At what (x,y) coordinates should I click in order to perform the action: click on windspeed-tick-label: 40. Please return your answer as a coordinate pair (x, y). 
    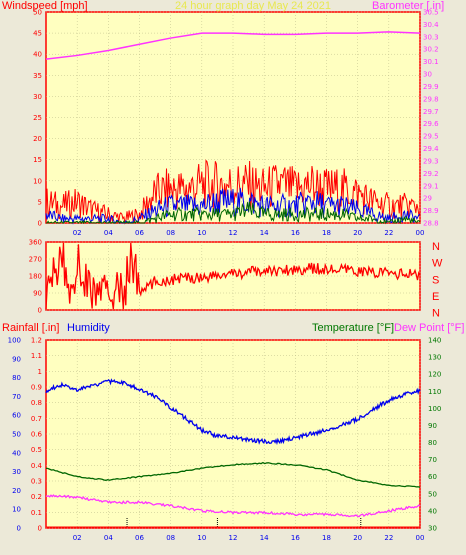
    Looking at the image, I should click on (37, 55).